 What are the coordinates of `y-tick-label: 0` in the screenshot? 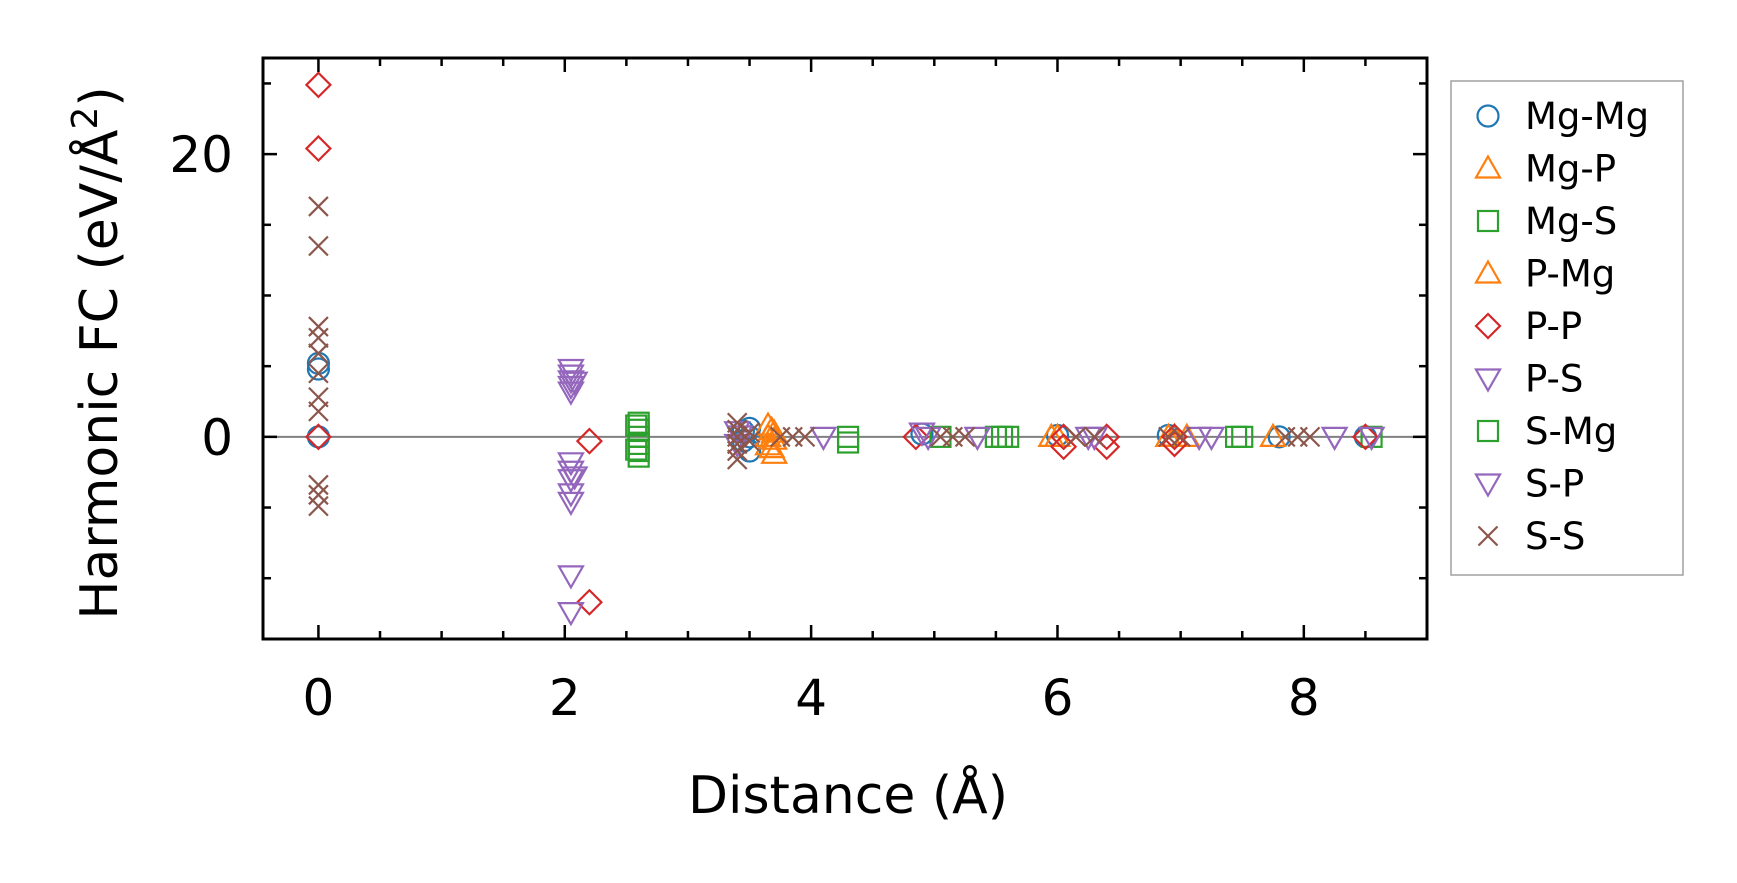 It's located at (217, 438).